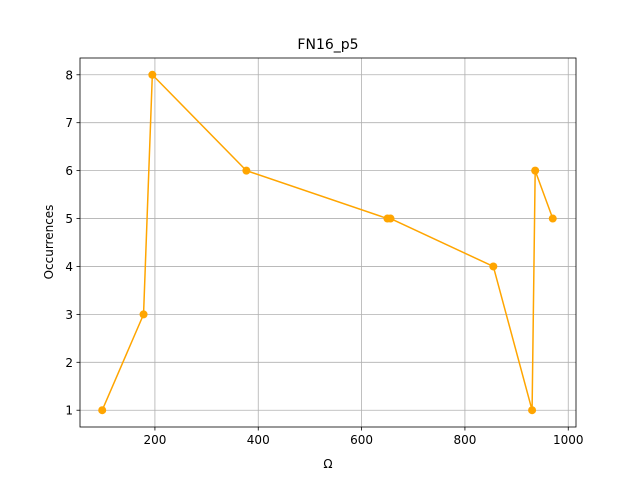 The height and width of the screenshot is (480, 640). Describe the element at coordinates (361, 440) in the screenshot. I see `x-tick-label: 600` at that location.